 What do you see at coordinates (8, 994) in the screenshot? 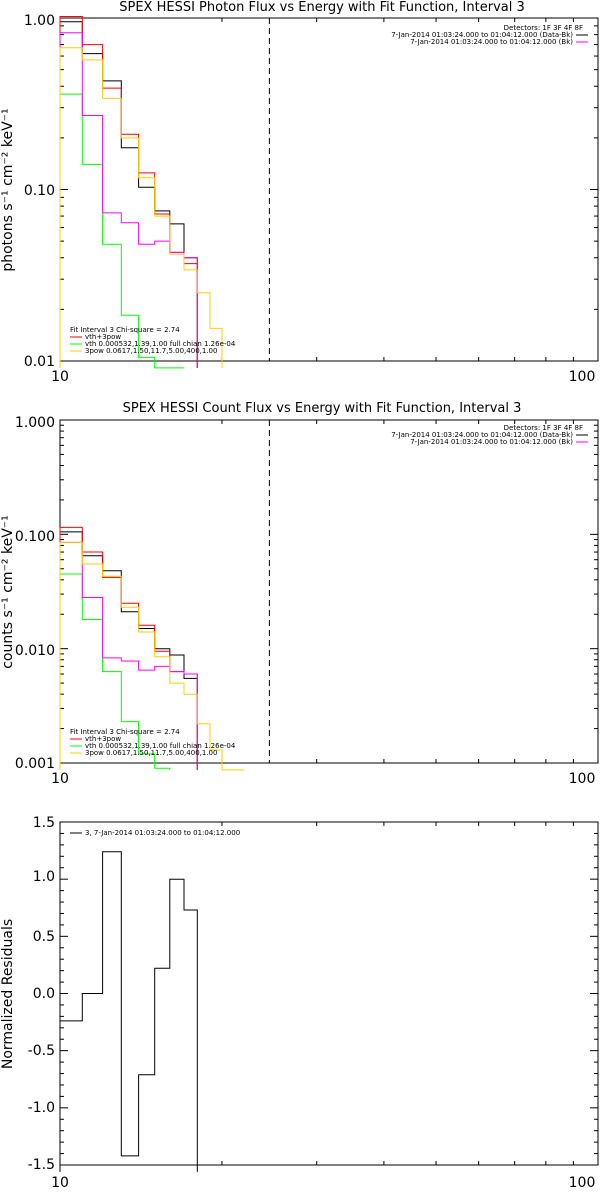
I see `y-axis-label: Normalized Residuals` at bounding box center [8, 994].